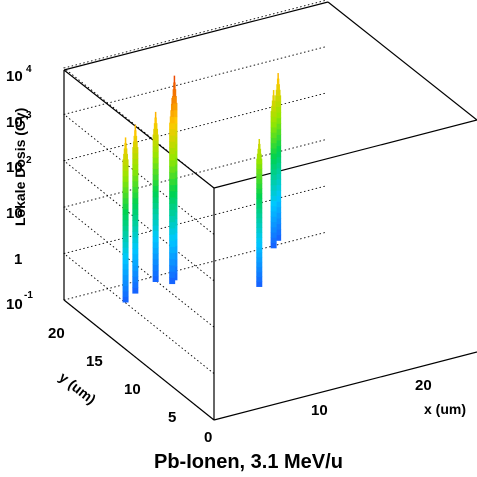 The height and width of the screenshot is (477, 477). I want to click on x-axis-ticks: 10 20, so click(371, 398).